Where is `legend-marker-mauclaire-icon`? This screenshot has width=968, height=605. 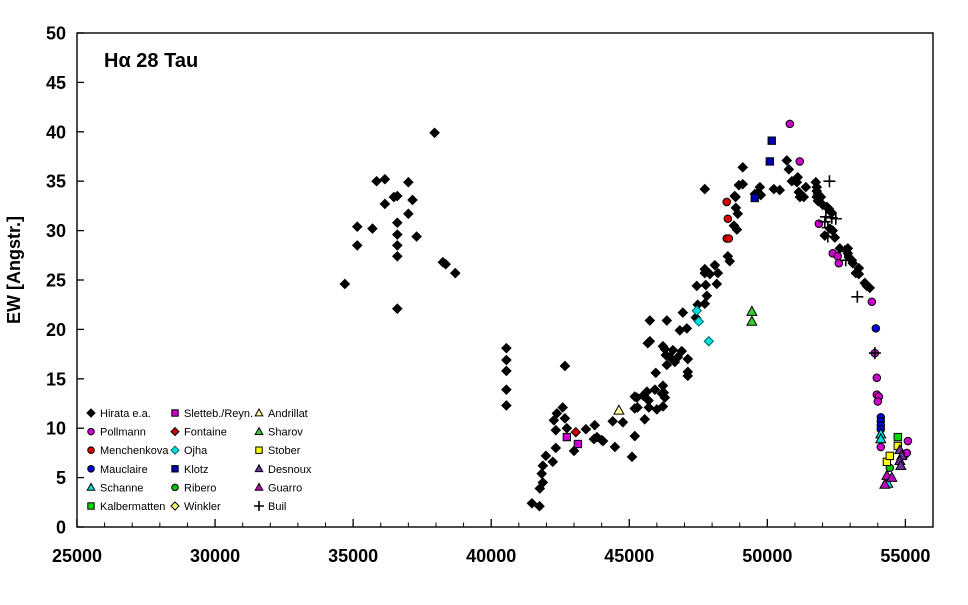 legend-marker-mauclaire-icon is located at coordinates (91, 469).